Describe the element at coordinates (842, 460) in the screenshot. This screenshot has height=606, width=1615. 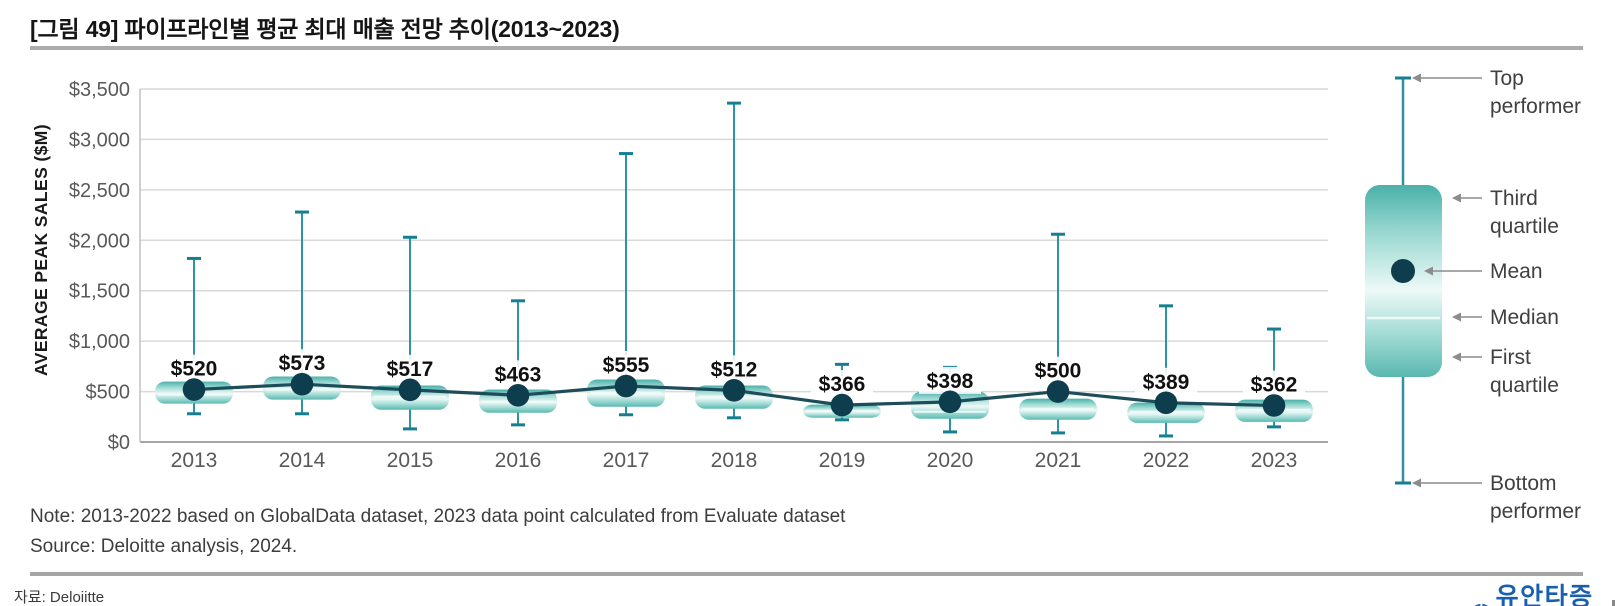
I see `x-tick-label-2019: 2019` at that location.